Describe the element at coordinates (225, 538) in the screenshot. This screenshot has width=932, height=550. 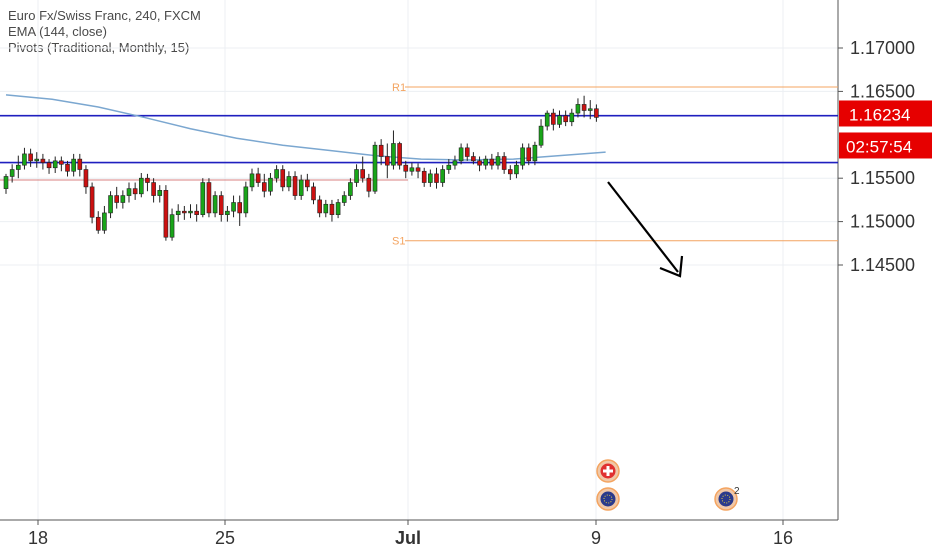
I see `time-tick-label: 25` at that location.